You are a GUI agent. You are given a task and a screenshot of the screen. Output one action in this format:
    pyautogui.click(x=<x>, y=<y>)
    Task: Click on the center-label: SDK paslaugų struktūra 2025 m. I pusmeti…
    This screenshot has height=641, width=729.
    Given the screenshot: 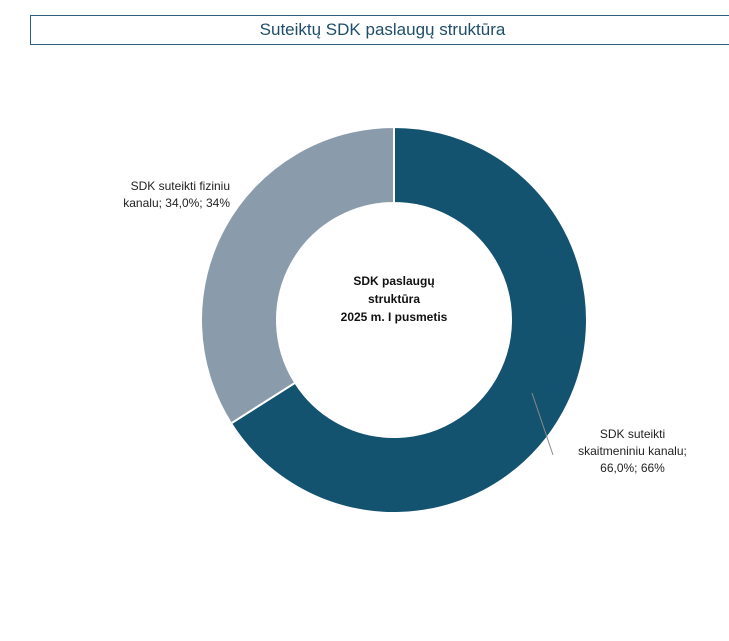 What is the action you would take?
    pyautogui.click(x=394, y=299)
    